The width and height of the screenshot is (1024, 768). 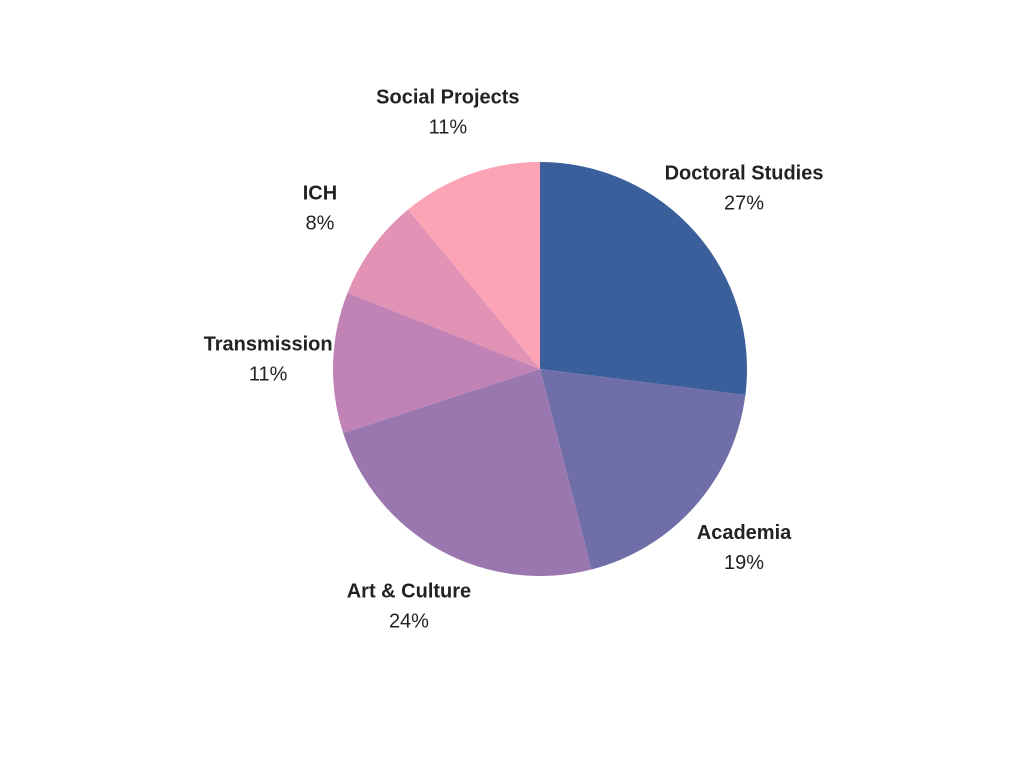 What do you see at coordinates (409, 622) in the screenshot?
I see `value-label: 24%` at bounding box center [409, 622].